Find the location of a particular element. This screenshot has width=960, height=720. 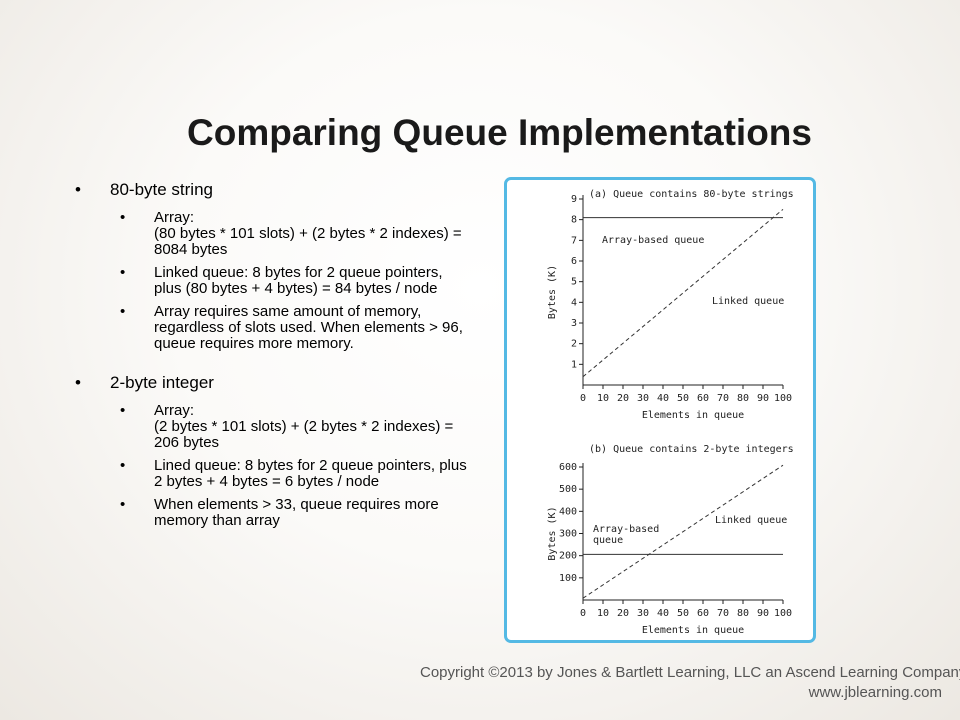

chart-a-series-label-array: Array-based queue is located at coordinates (653, 240).